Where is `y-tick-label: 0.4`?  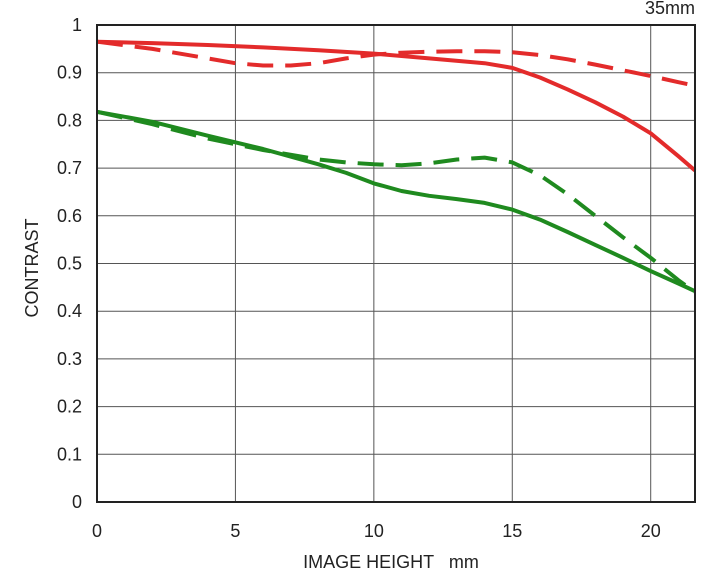 y-tick-label: 0.4 is located at coordinates (69, 311).